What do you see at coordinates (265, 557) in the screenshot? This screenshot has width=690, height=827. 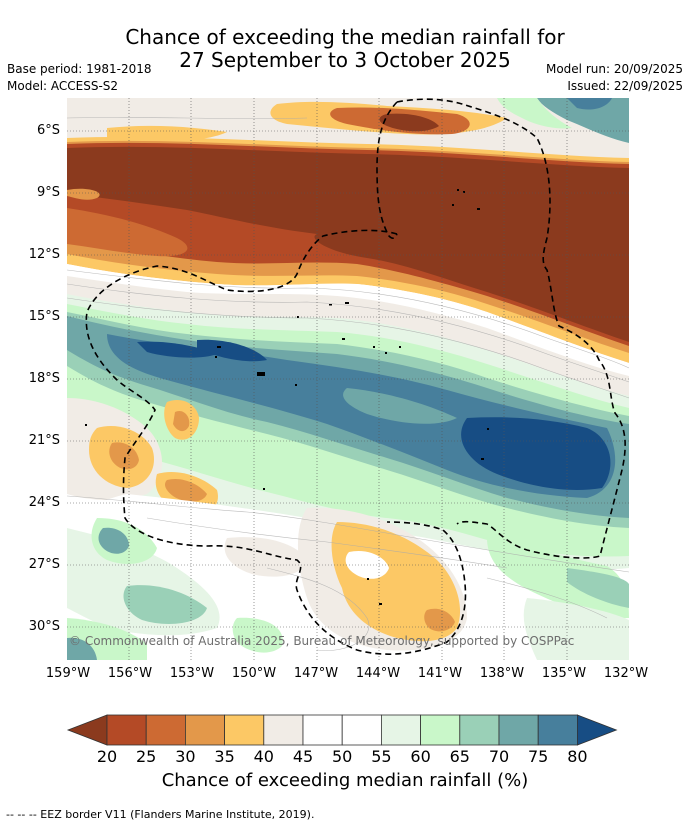 I see `region-sw-pale-b` at bounding box center [265, 557].